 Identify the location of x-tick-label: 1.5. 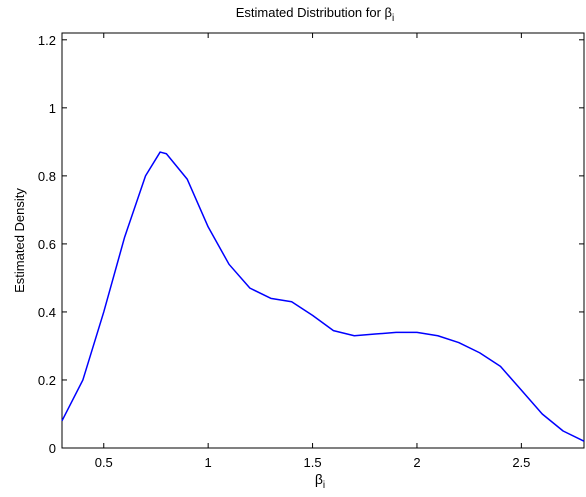
(313, 462).